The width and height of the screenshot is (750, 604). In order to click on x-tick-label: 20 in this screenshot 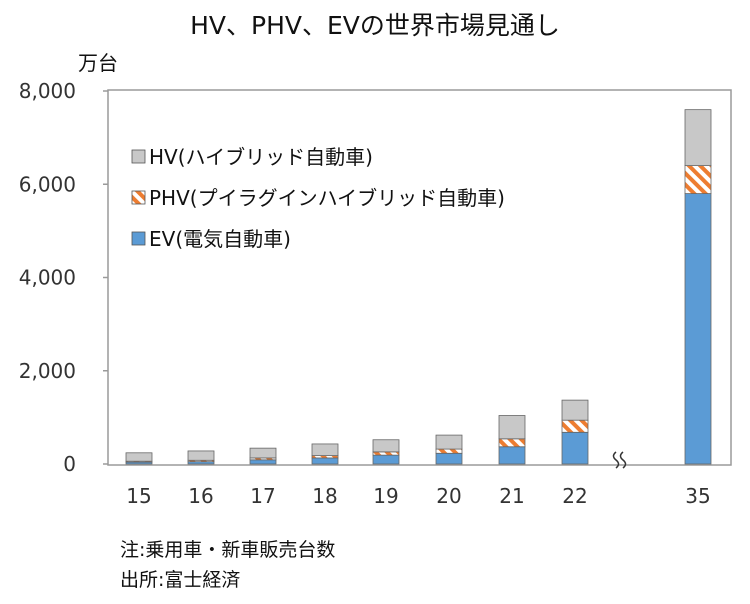, I will do `click(448, 496)`.